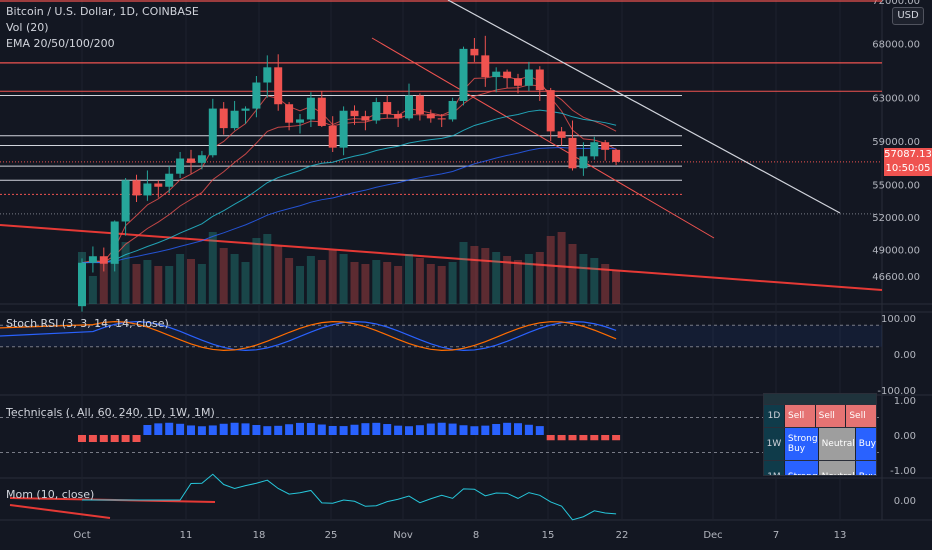 The height and width of the screenshot is (550, 932). Describe the element at coordinates (331, 535) in the screenshot. I see `x-tick-label: 25` at that location.